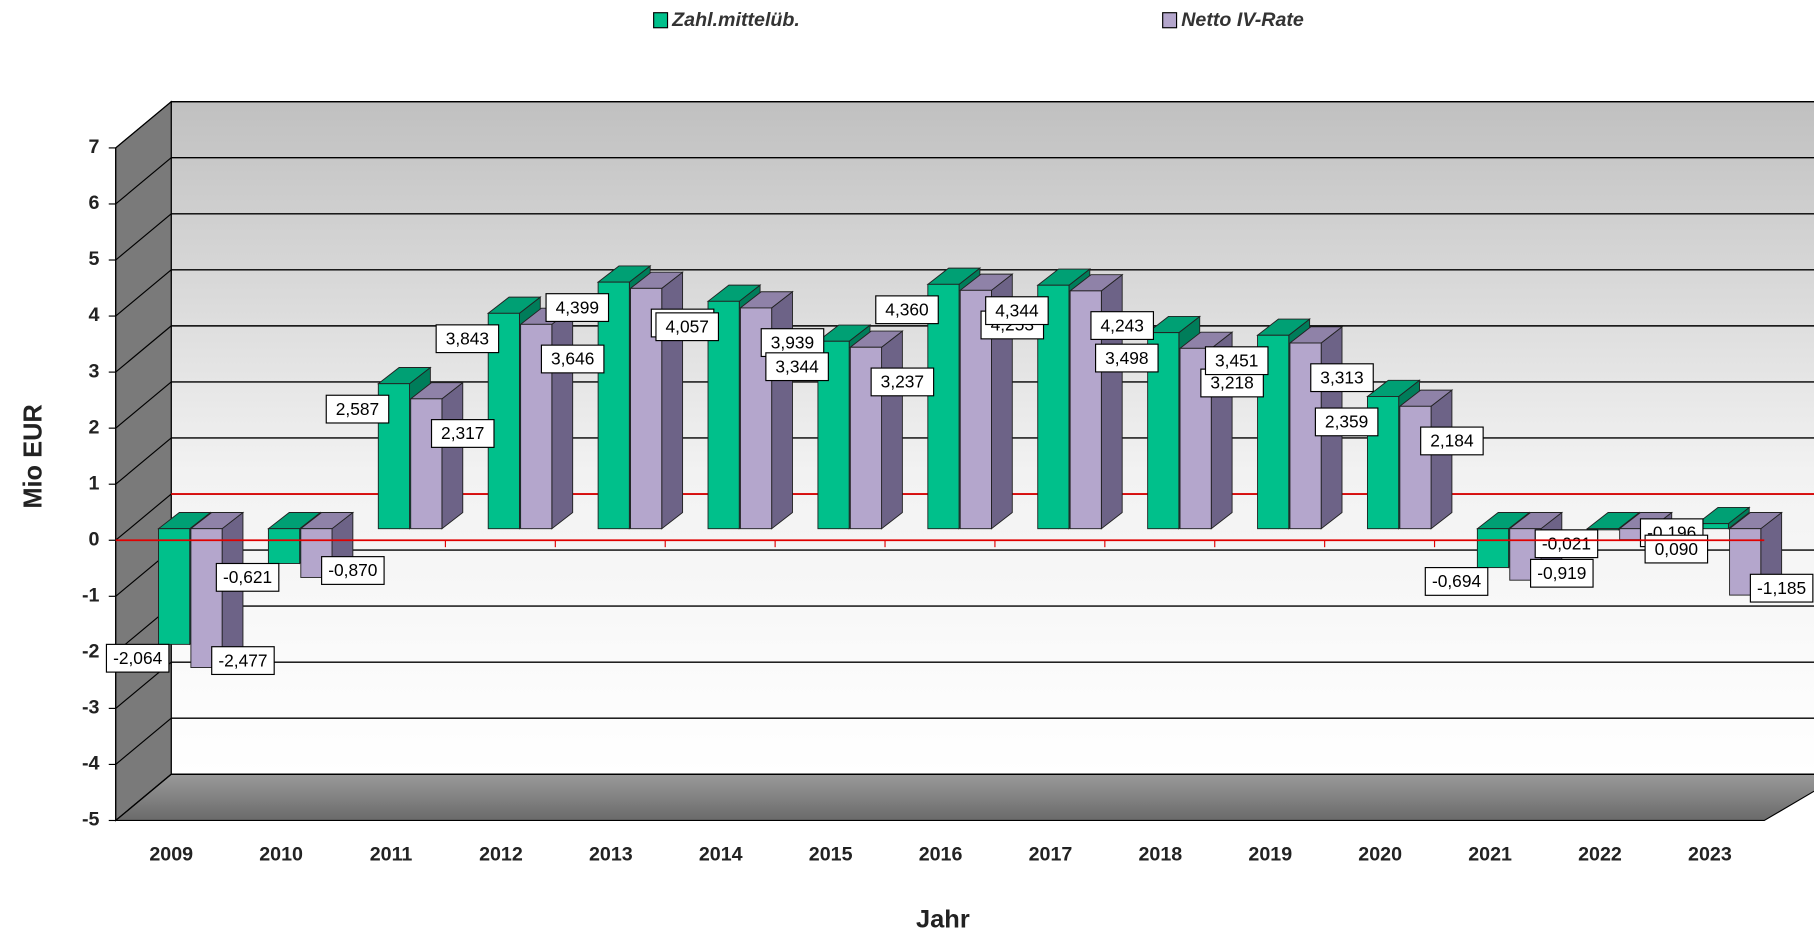 This screenshot has height=936, width=1814. What do you see at coordinates (1676, 549) in the screenshot?
I see `value-label: 0,090` at bounding box center [1676, 549].